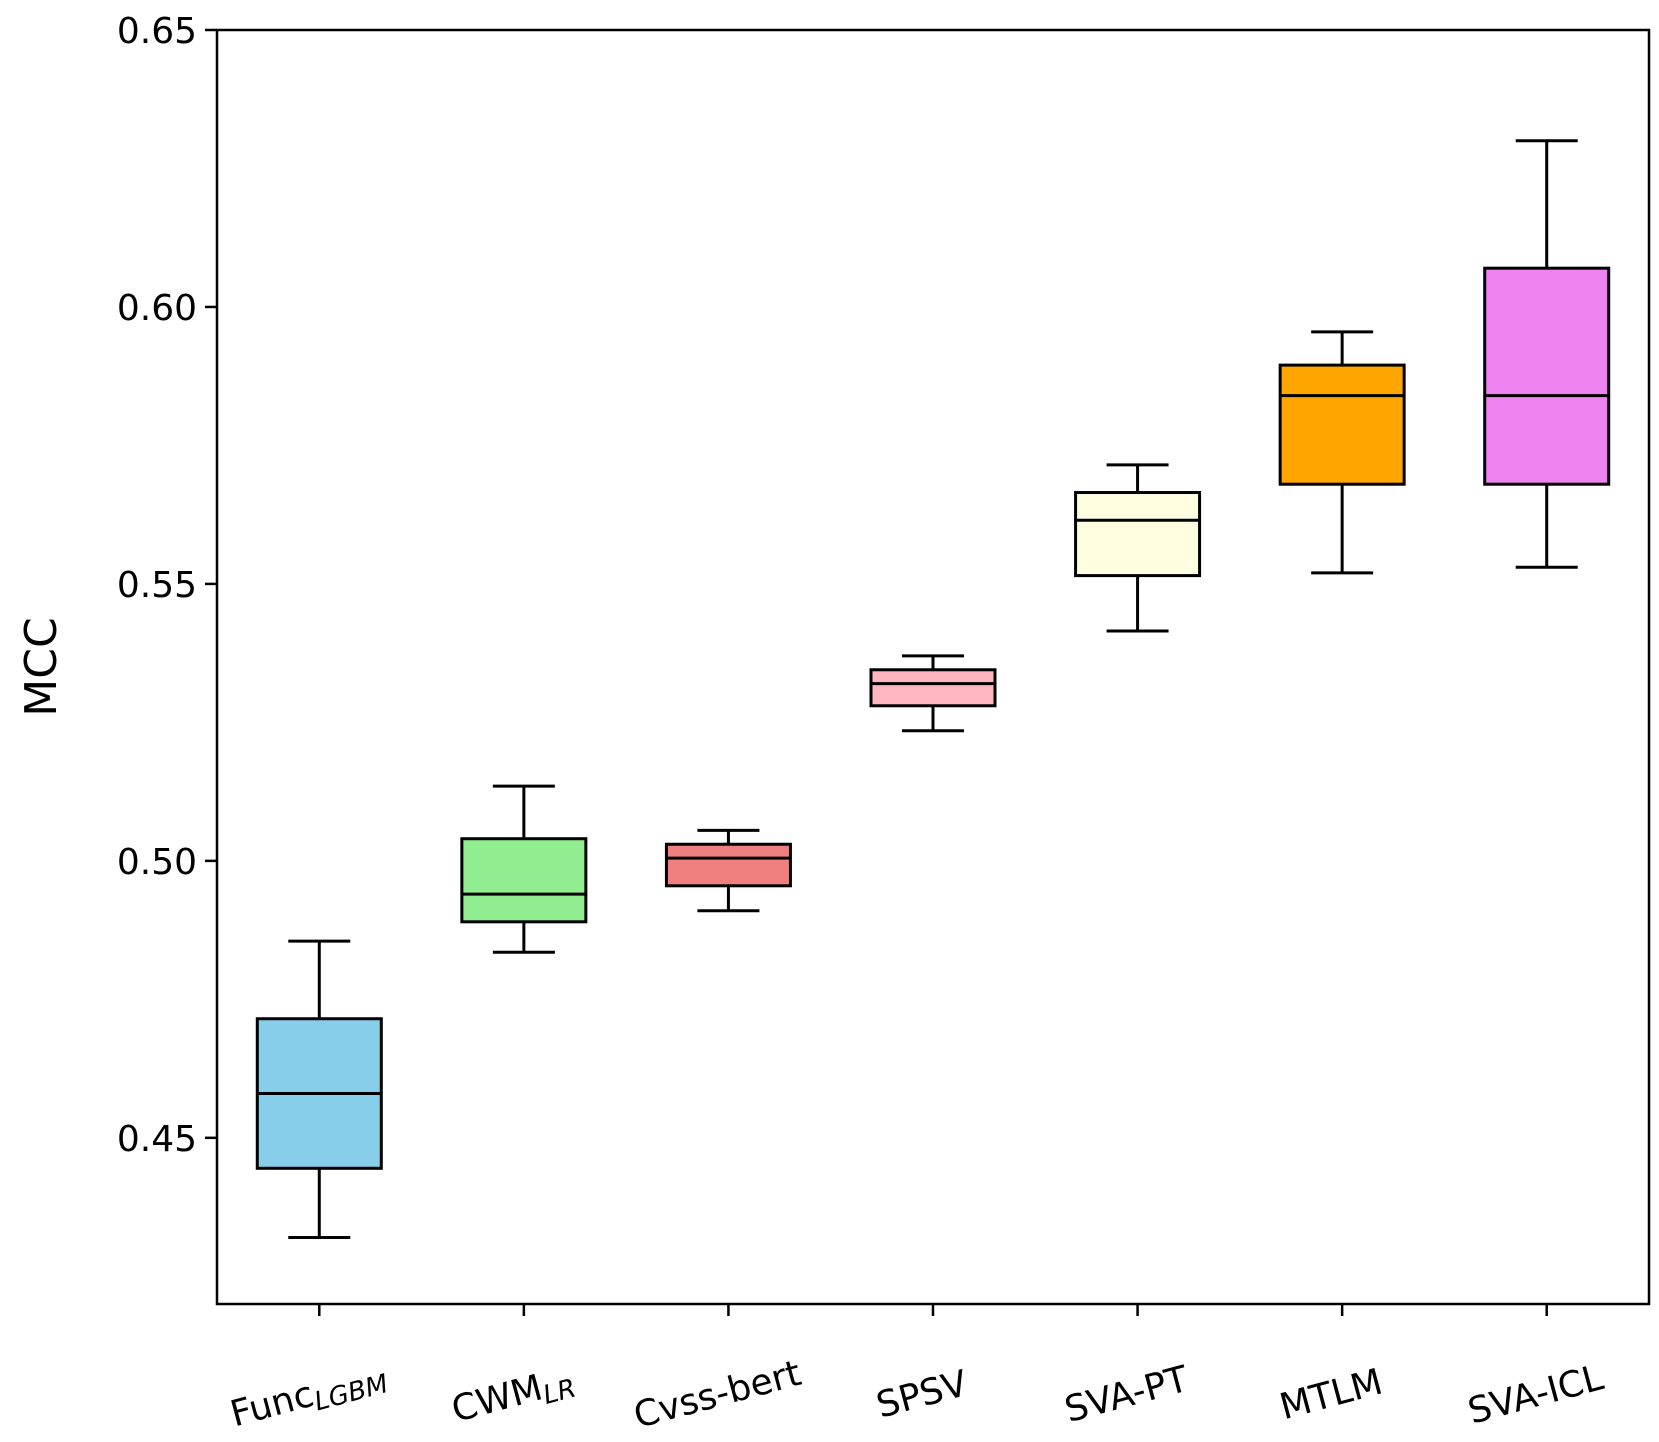  I want to click on y-tick-label: 0.55, so click(157, 585).